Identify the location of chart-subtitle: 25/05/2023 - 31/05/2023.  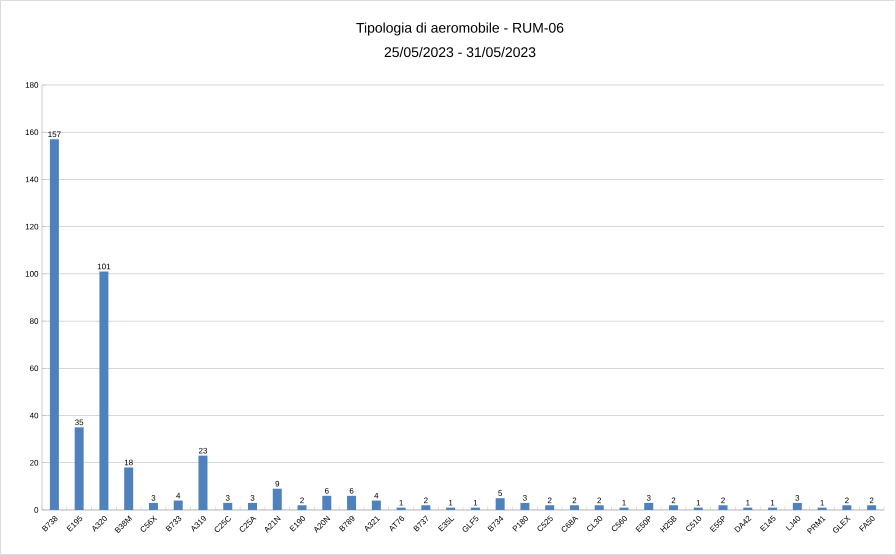
(460, 52).